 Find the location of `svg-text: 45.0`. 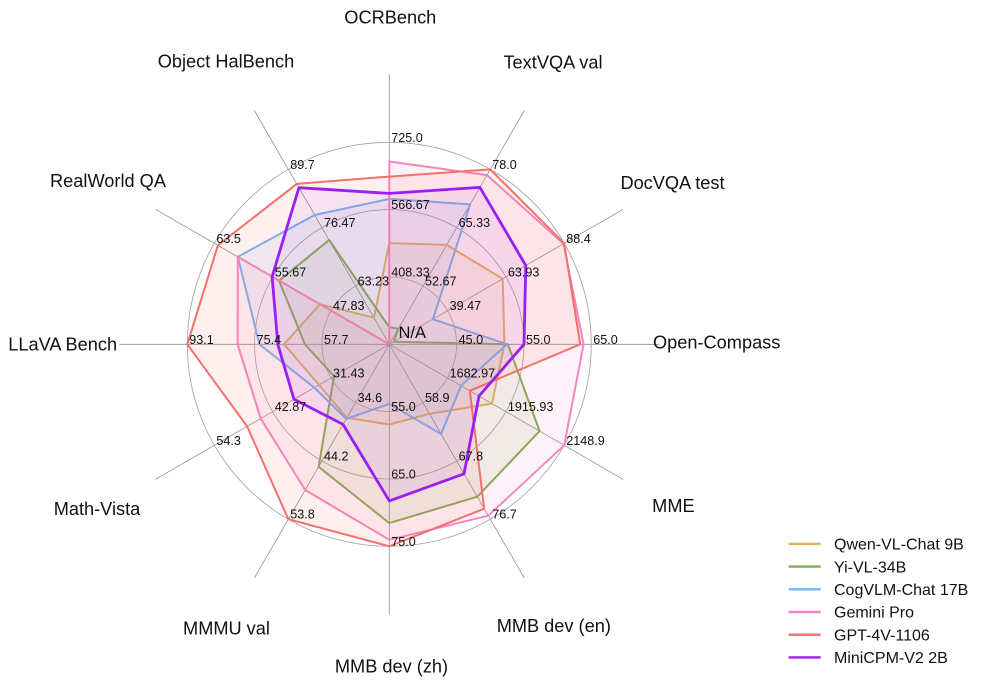

svg-text: 45.0 is located at coordinates (471, 340).